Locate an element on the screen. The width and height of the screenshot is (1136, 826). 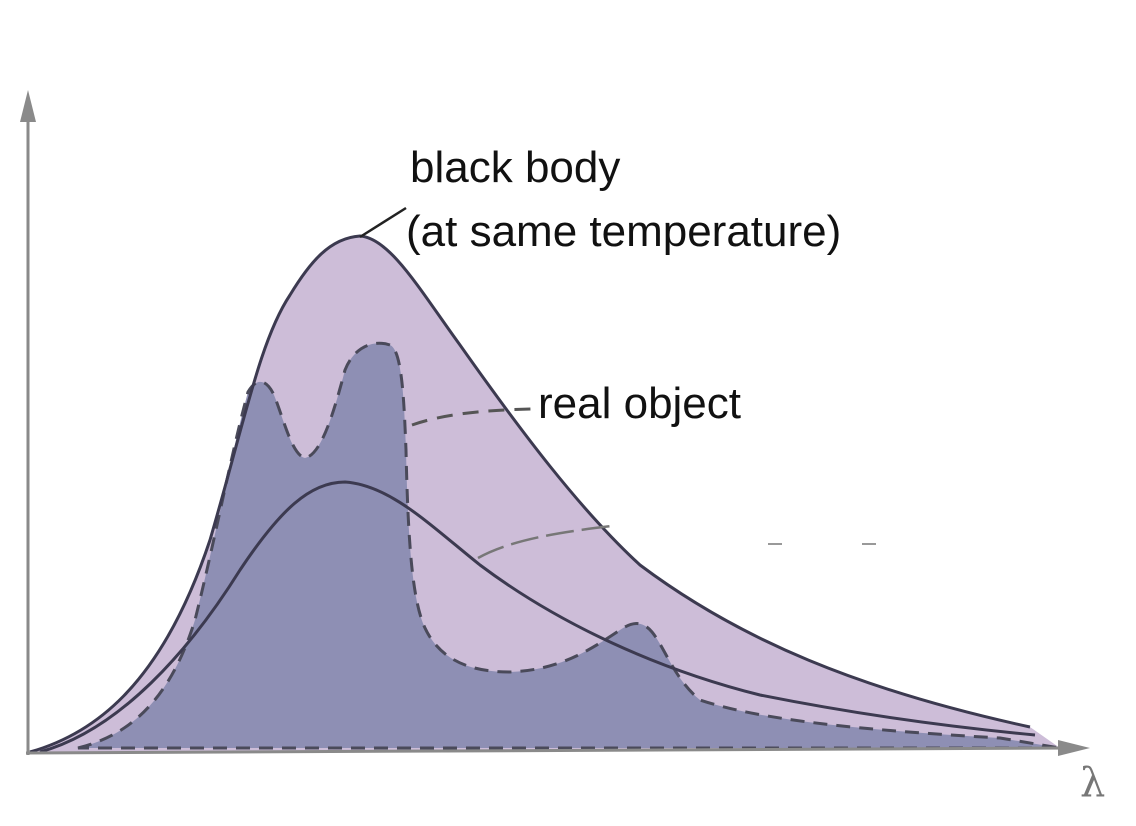
black-body-leader-line is located at coordinates (383, 222).